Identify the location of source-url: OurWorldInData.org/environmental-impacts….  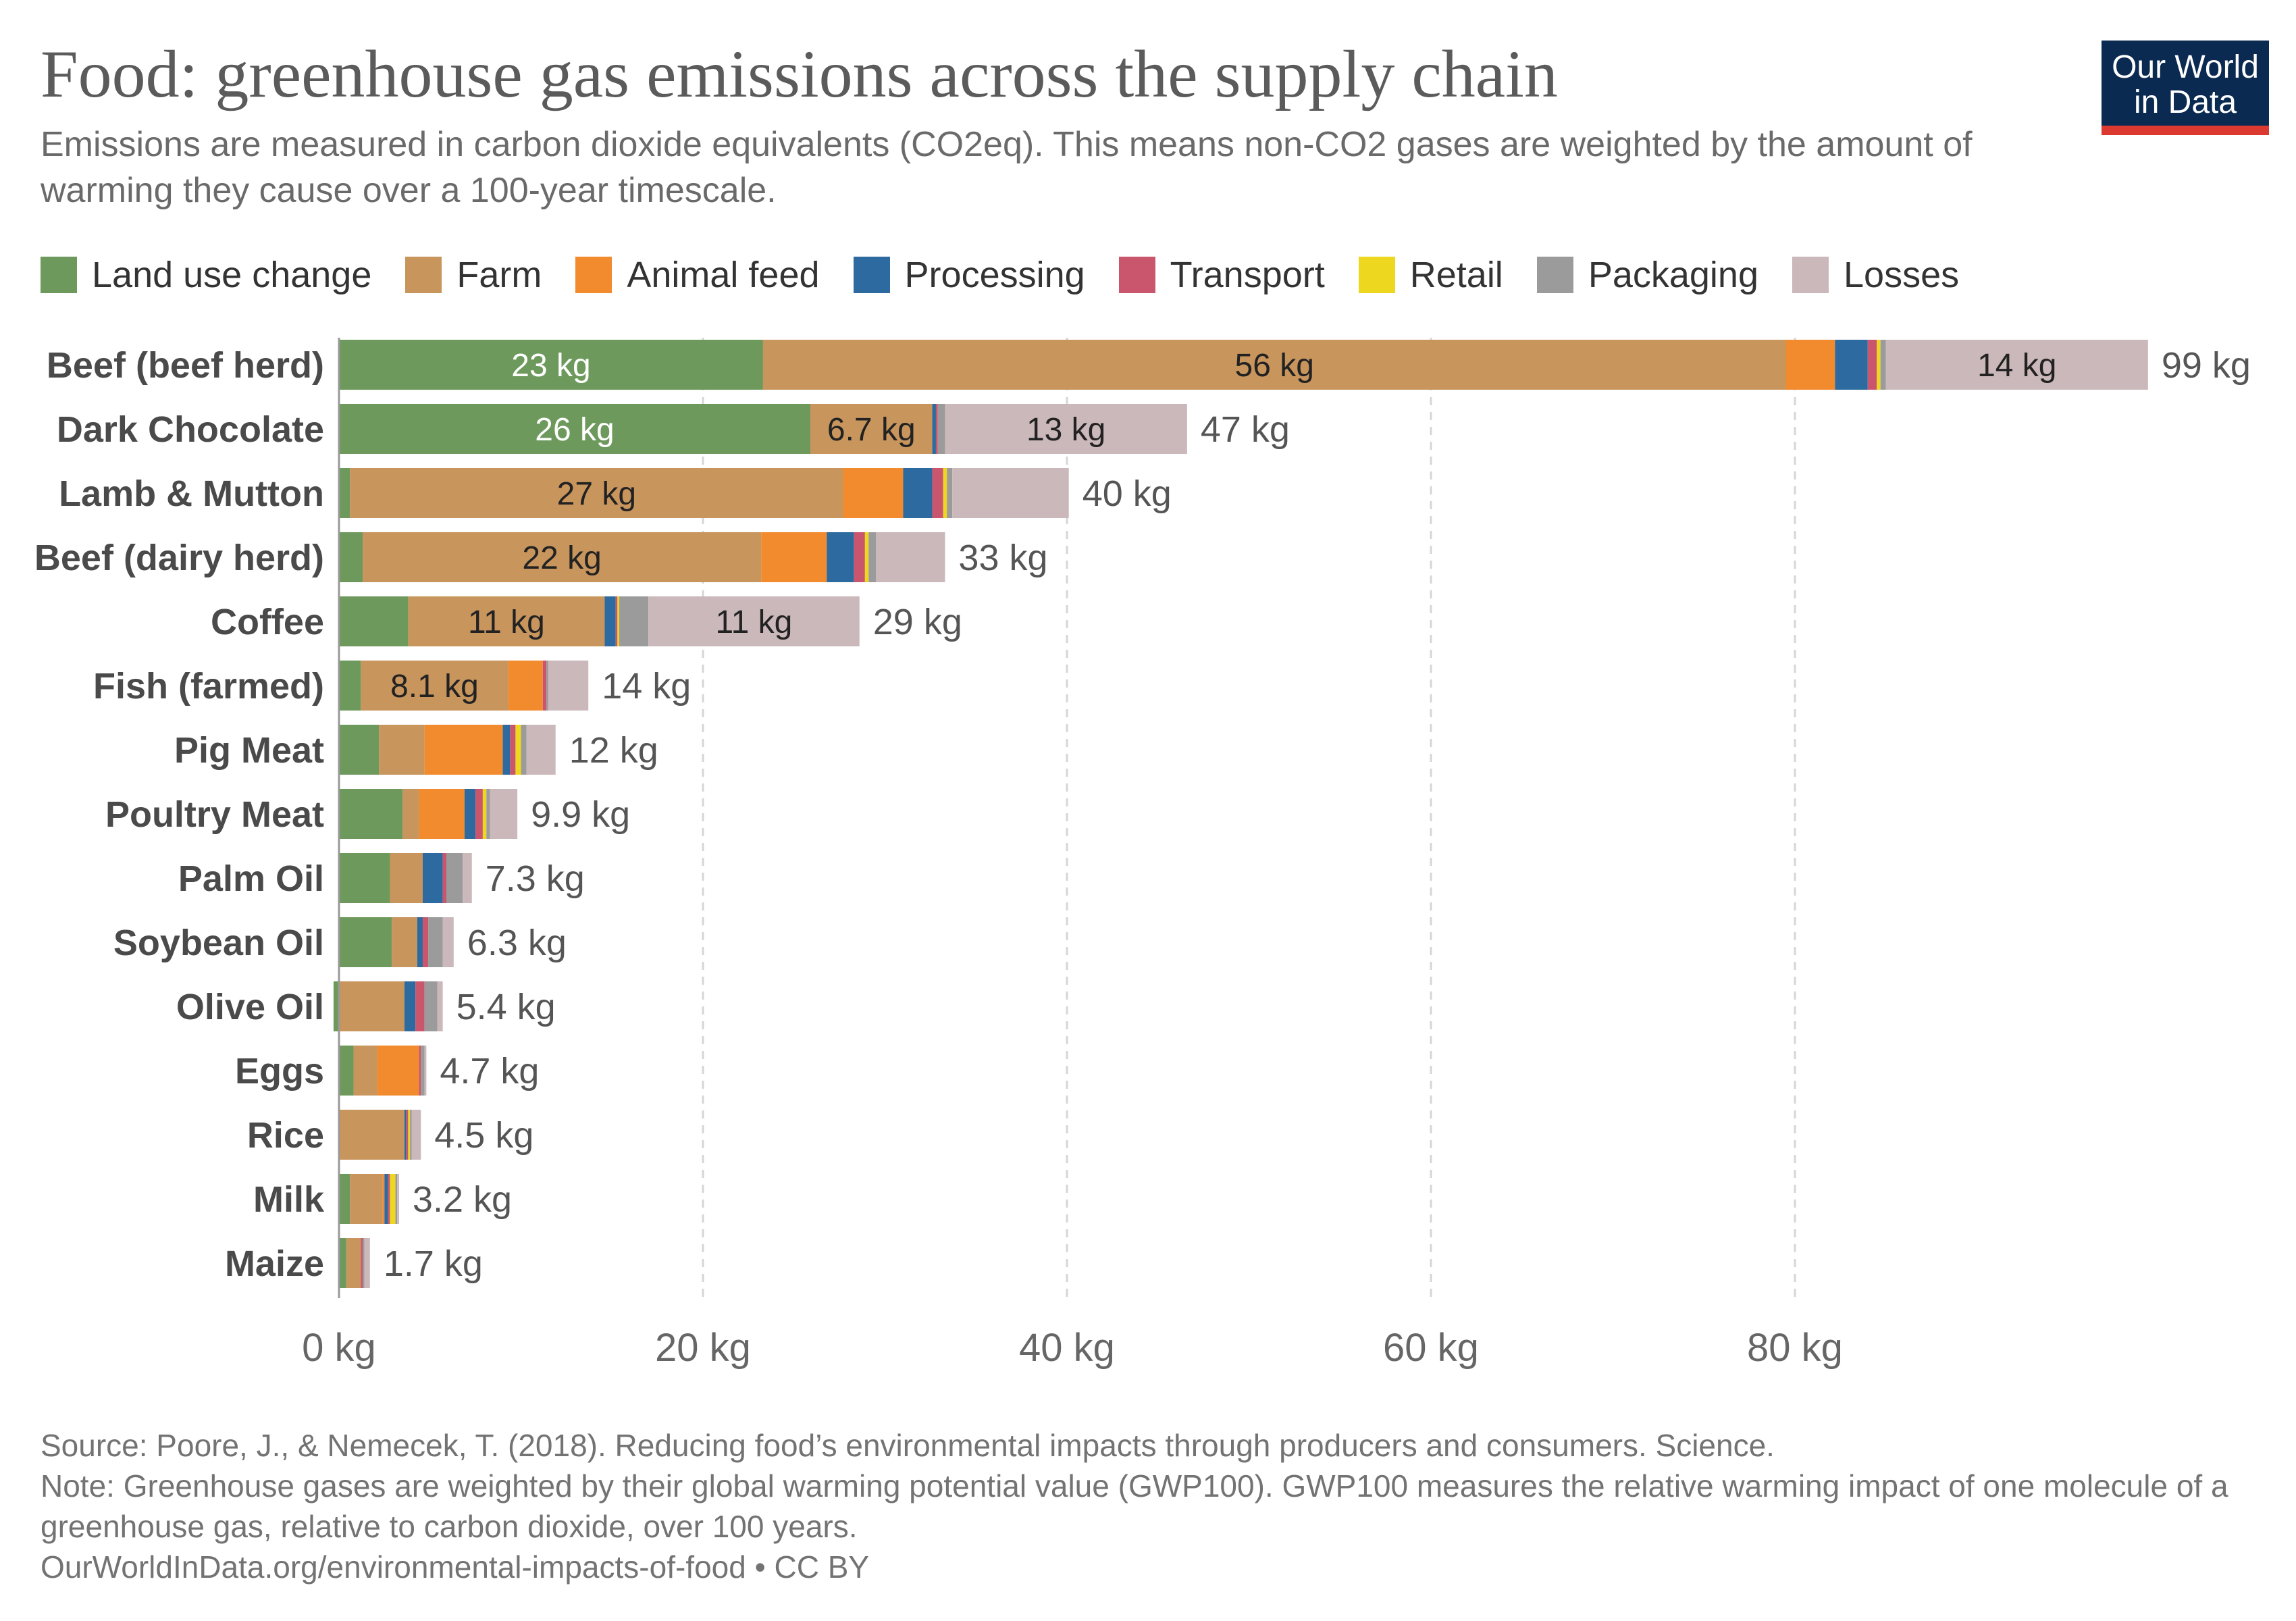
(455, 1567).